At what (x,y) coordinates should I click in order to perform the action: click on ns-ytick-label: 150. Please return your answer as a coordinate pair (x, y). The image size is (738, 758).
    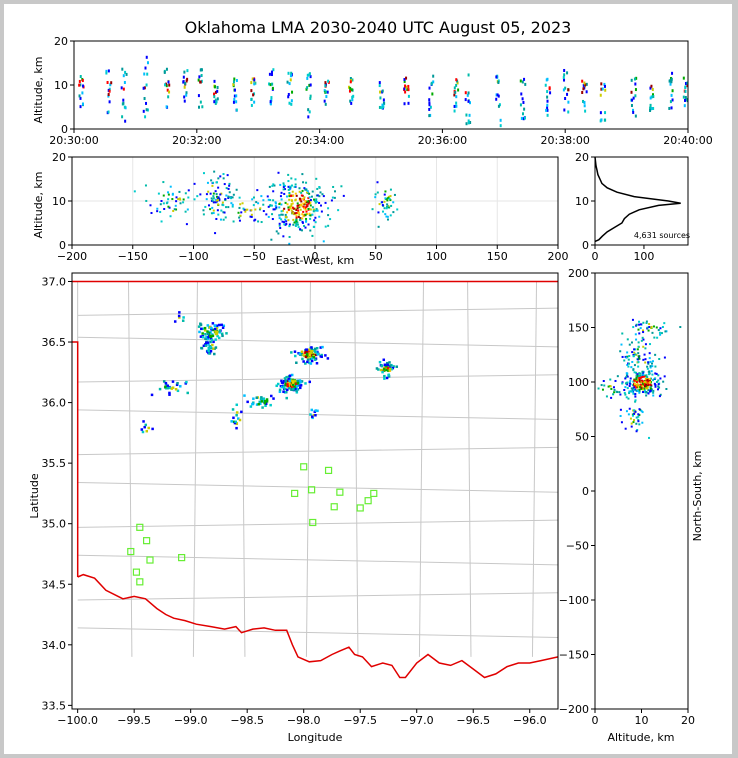
    Looking at the image, I should click on (578, 328).